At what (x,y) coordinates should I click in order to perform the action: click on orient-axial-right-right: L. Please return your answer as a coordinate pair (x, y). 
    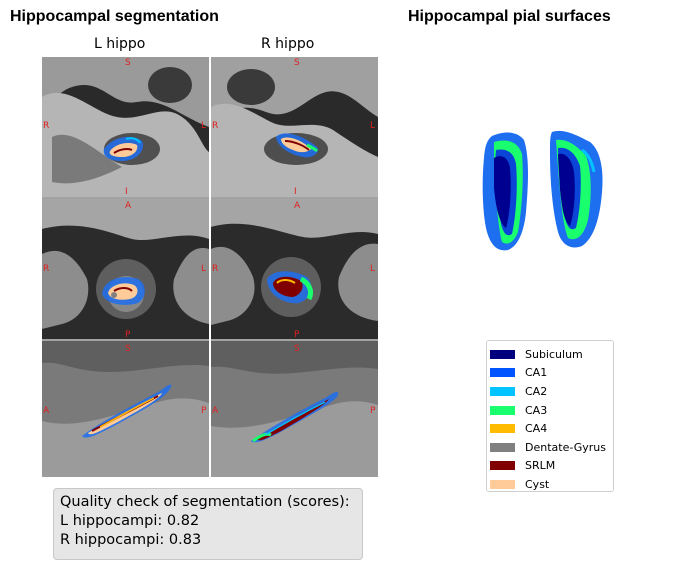
    Looking at the image, I should click on (373, 269).